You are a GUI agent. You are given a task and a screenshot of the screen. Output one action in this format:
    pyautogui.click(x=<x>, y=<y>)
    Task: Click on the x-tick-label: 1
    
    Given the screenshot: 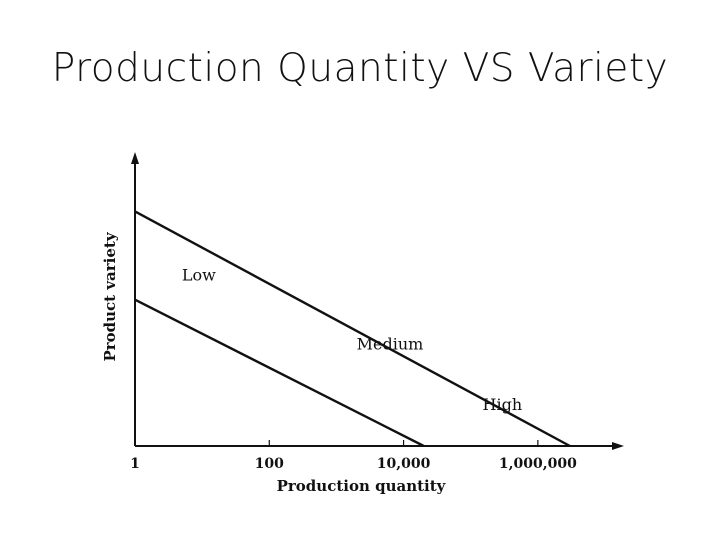 What is the action you would take?
    pyautogui.click(x=135, y=464)
    